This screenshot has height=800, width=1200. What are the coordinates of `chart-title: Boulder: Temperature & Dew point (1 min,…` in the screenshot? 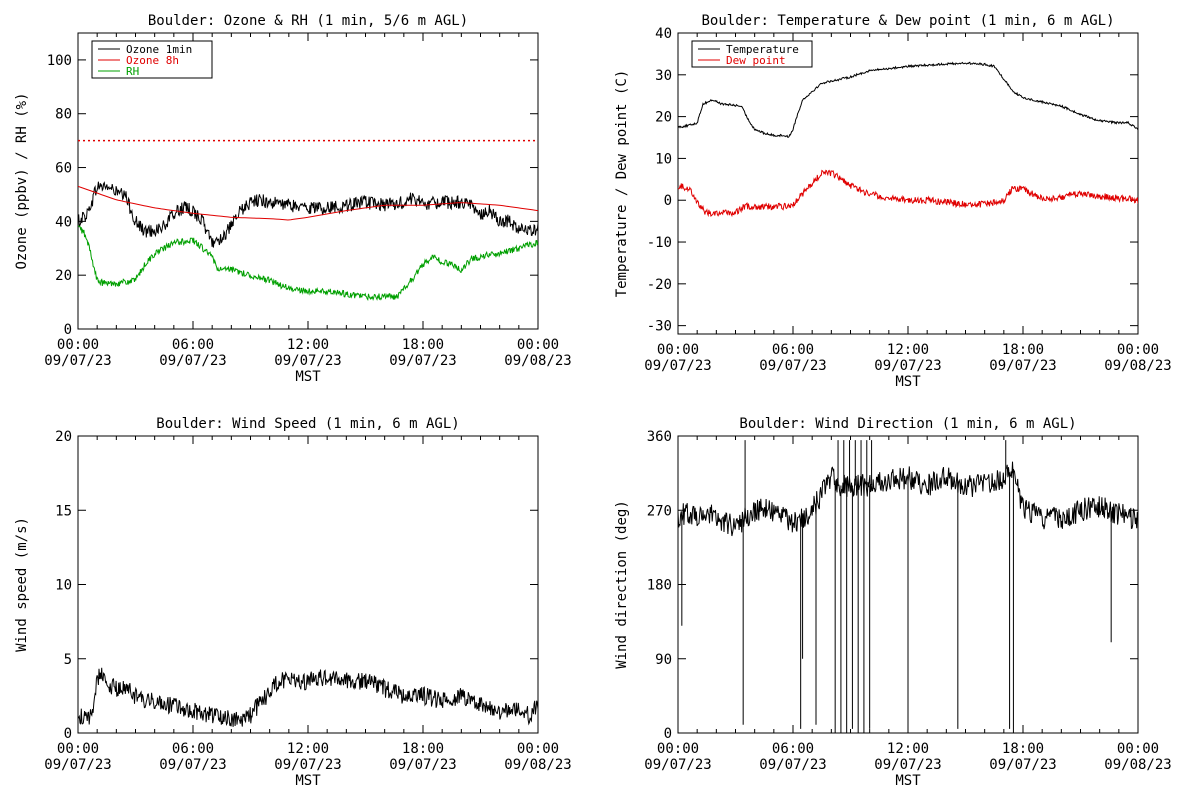 It's located at (907, 21).